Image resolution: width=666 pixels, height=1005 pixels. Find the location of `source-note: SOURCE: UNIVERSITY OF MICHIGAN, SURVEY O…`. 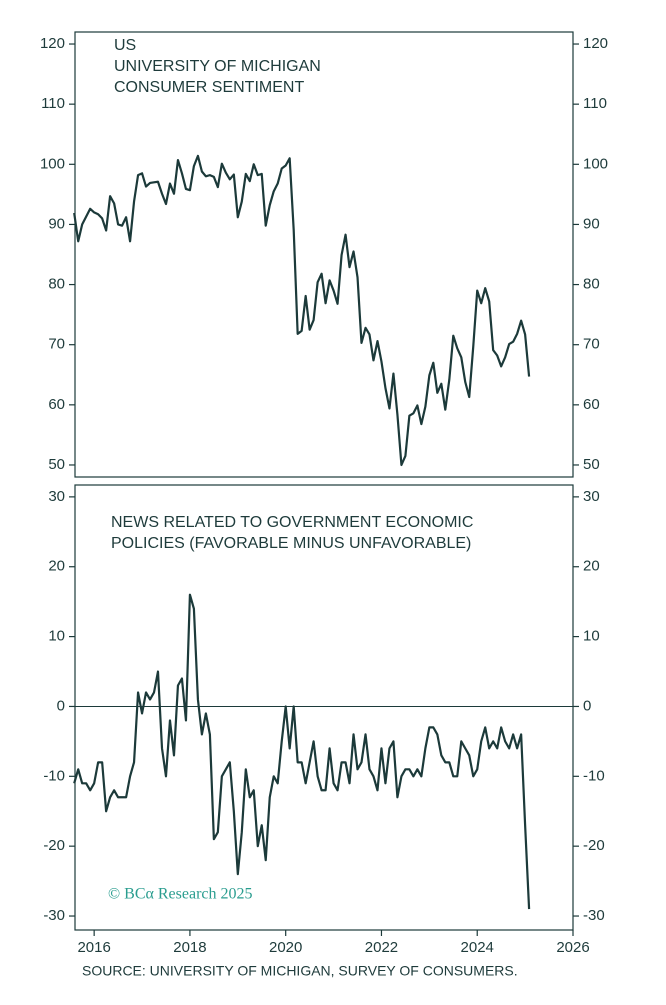

source-note: SOURCE: UNIVERSITY OF MICHIGAN, SURVEY O… is located at coordinates (300, 971).